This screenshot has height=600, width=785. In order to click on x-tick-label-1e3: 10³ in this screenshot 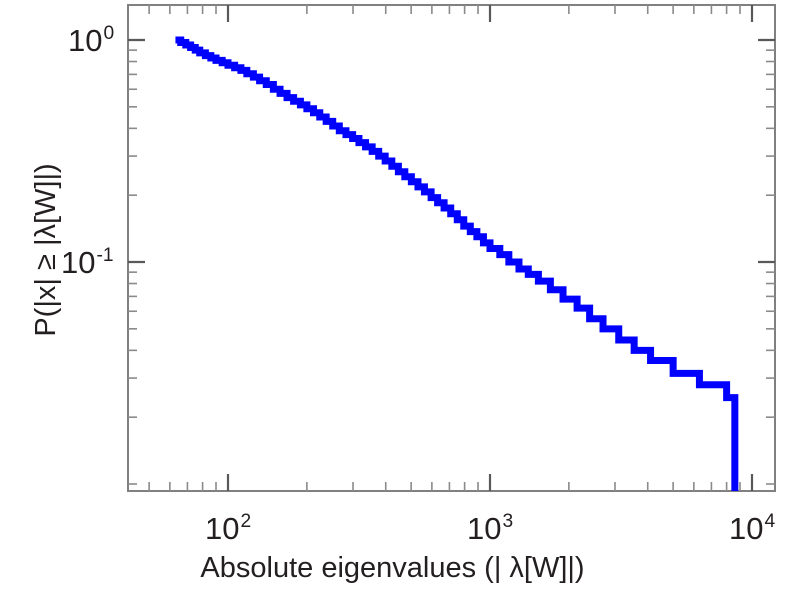, I will do `click(490, 528)`.